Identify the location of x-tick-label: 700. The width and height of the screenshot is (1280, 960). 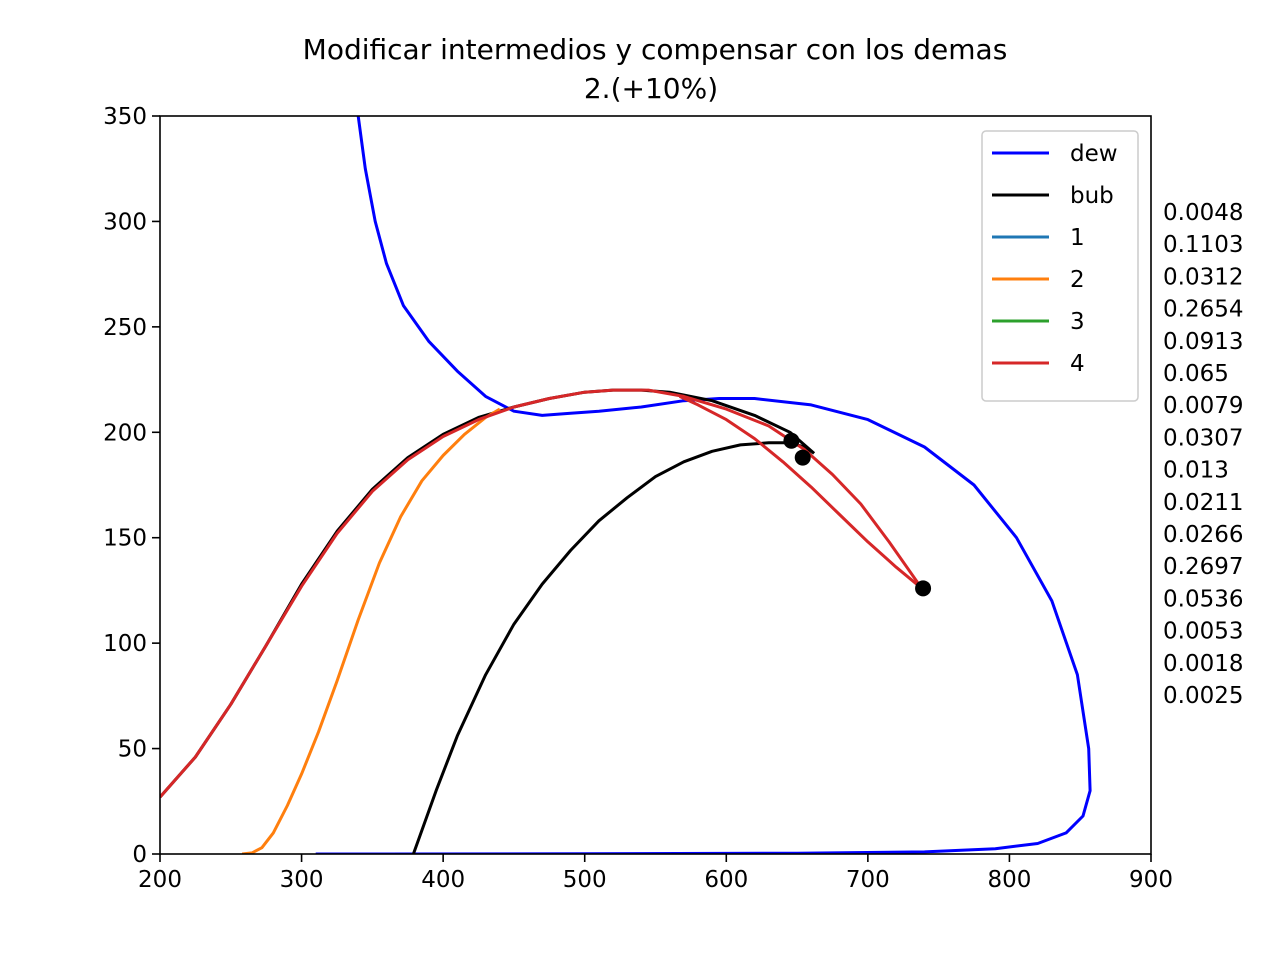
(868, 880).